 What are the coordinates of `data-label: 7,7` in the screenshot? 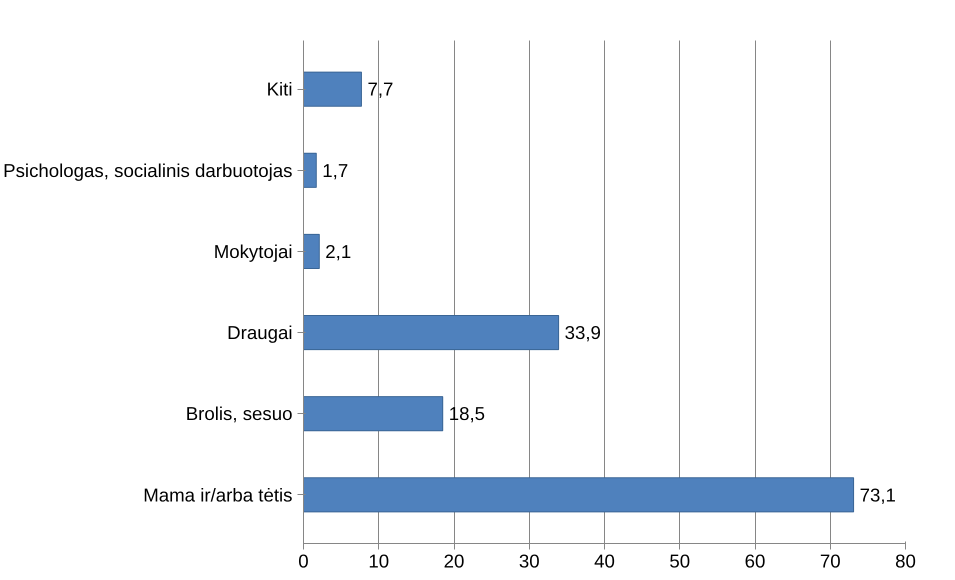 It's located at (380, 89).